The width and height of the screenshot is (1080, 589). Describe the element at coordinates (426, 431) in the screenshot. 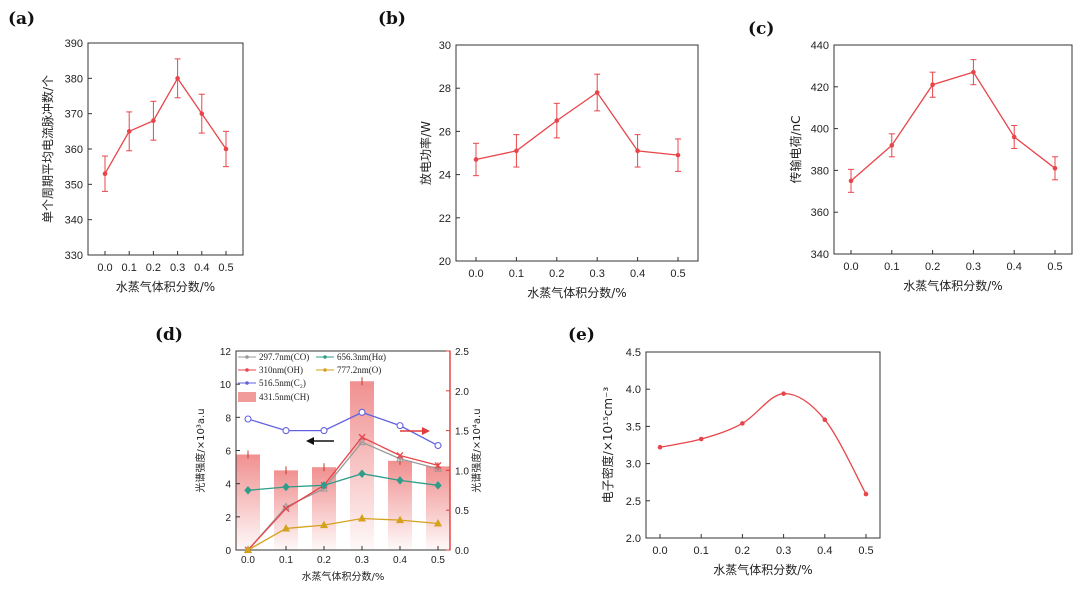

I see `right-axis-arrowhead` at that location.